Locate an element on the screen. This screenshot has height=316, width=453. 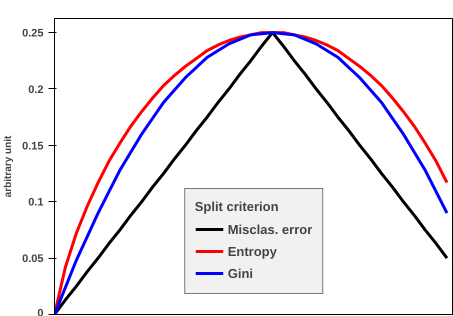
legend-label: Misclas. error is located at coordinates (270, 229).